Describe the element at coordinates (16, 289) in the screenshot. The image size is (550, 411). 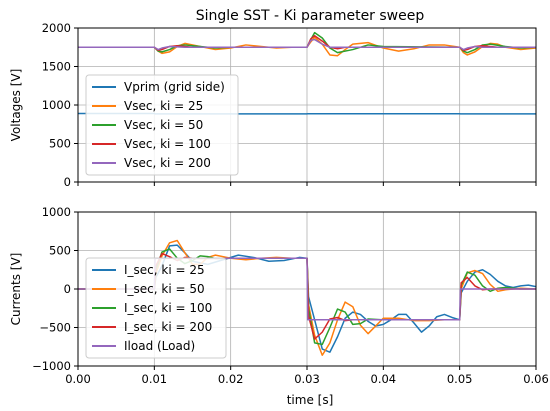
I see `y-axis-label: Currents [V]` at that location.